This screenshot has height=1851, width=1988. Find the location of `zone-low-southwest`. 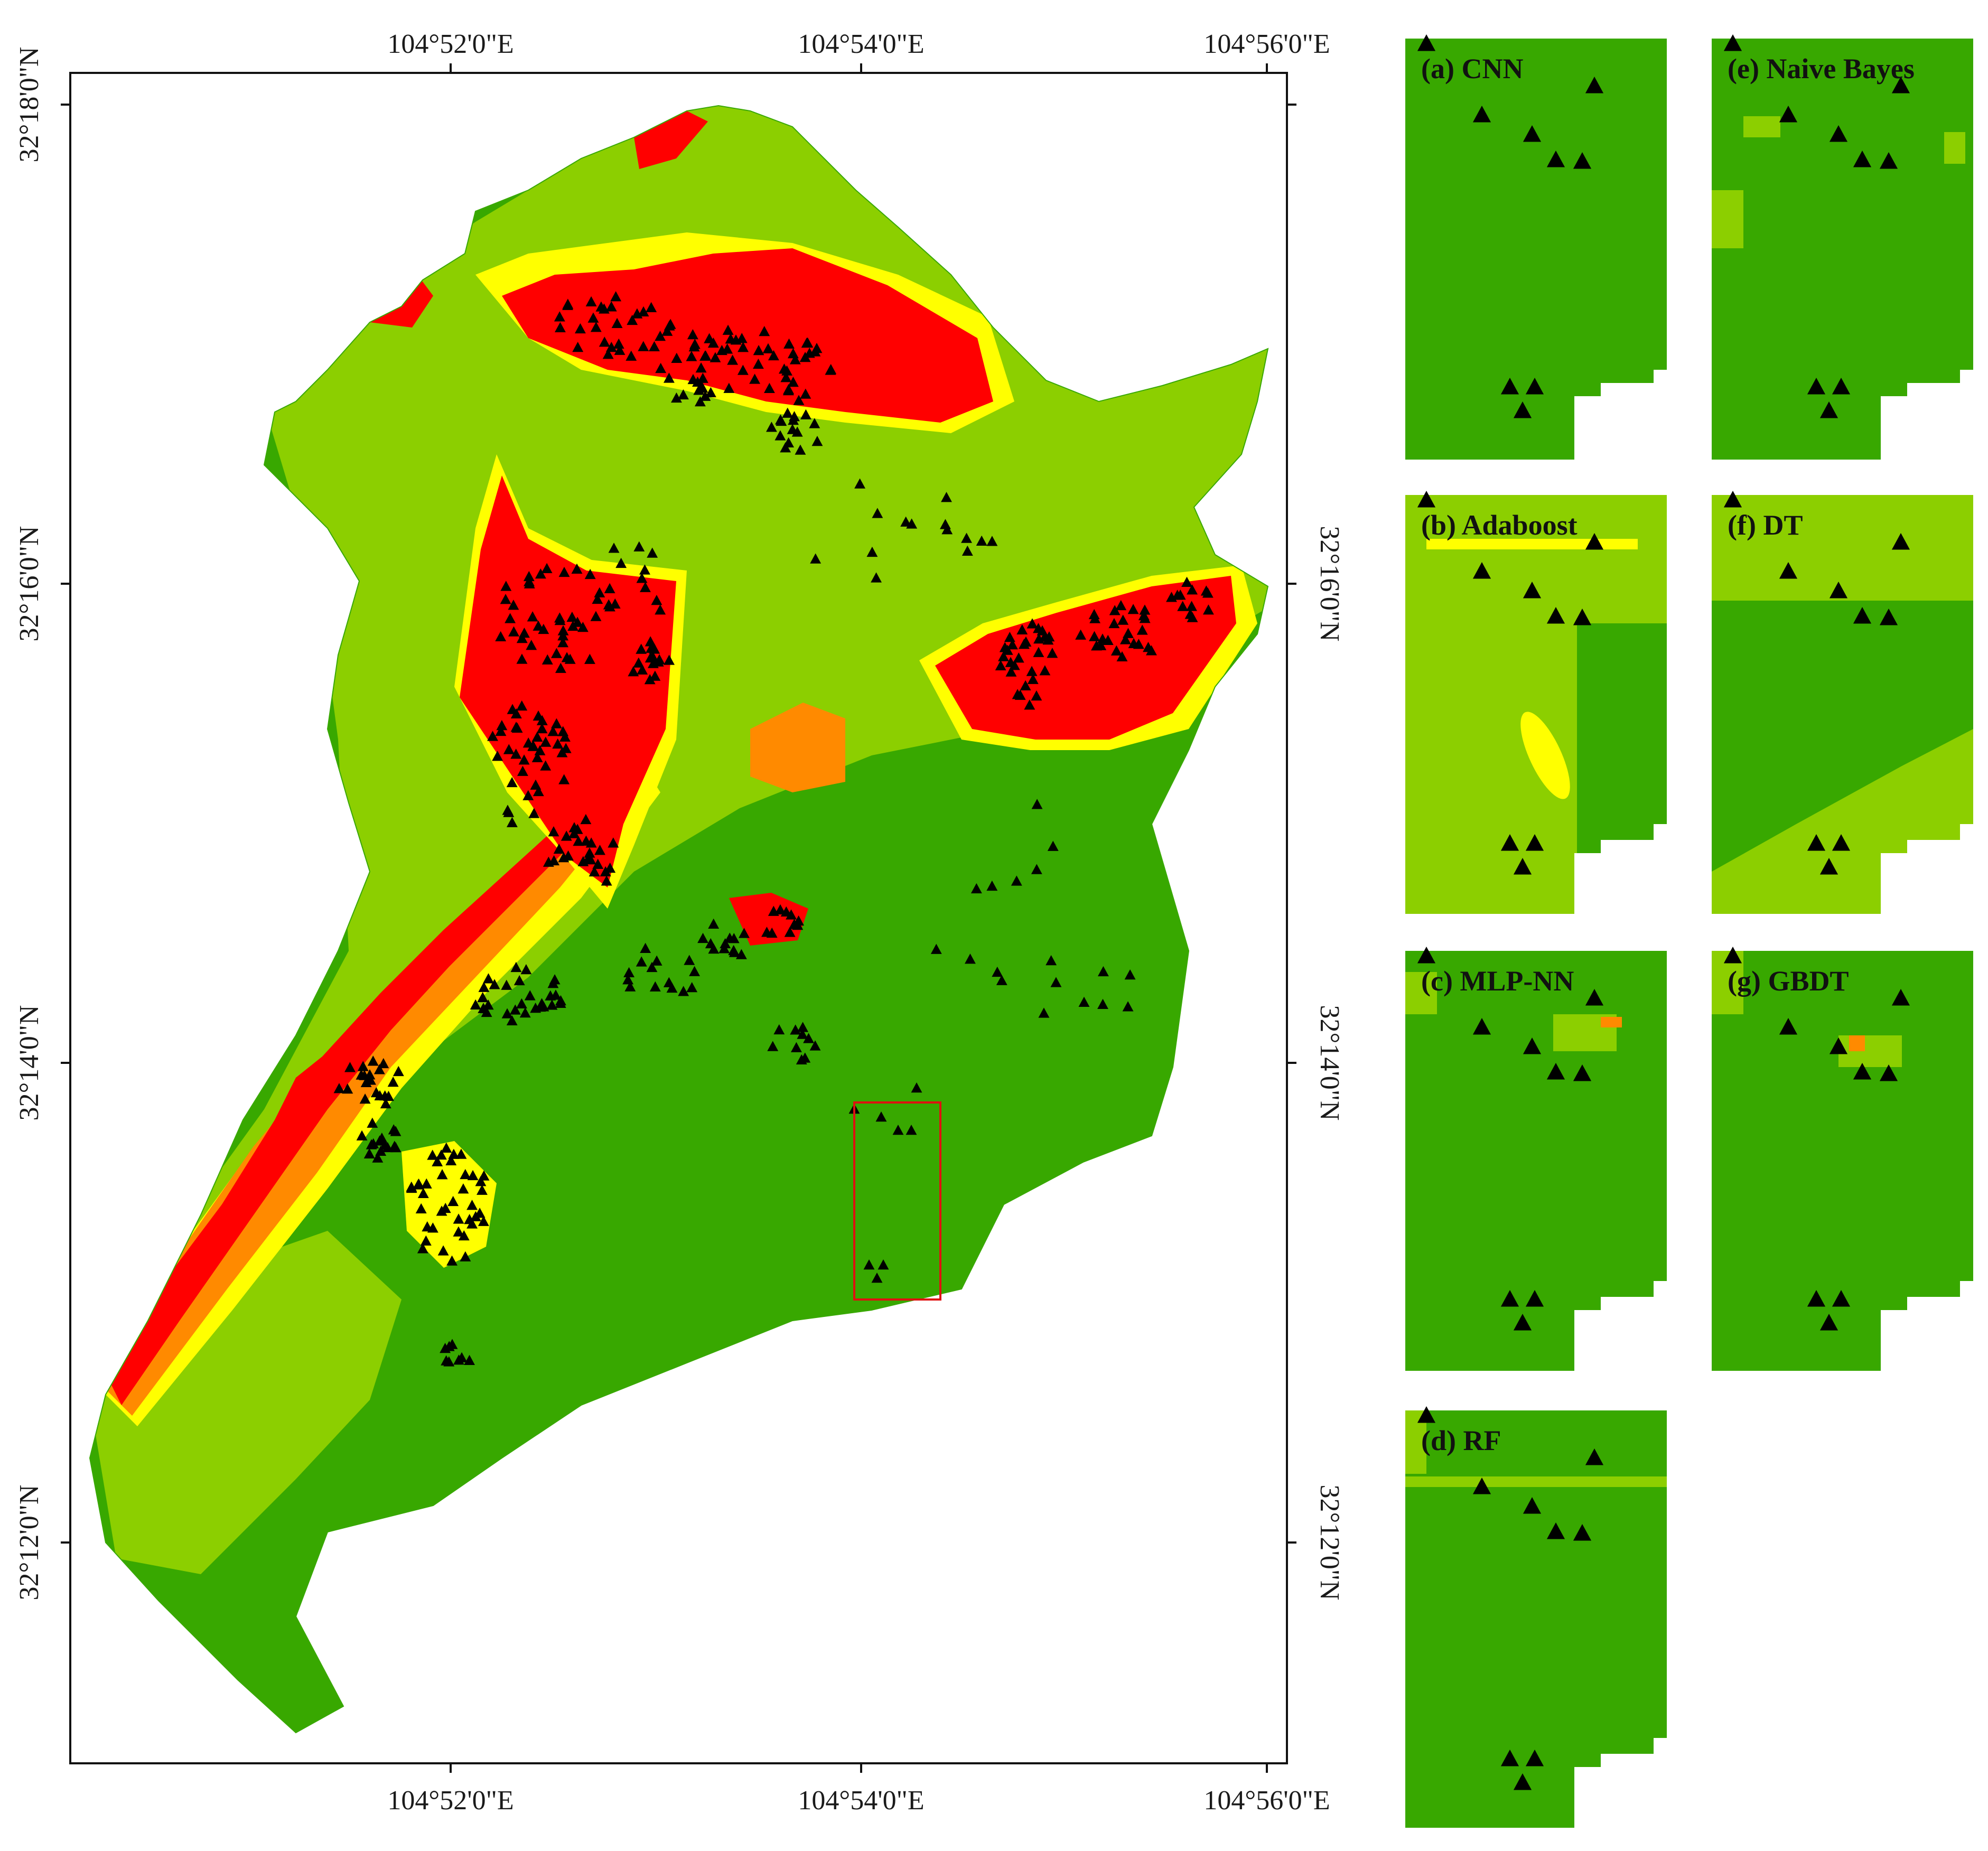

zone-low-southwest is located at coordinates (246, 1402).